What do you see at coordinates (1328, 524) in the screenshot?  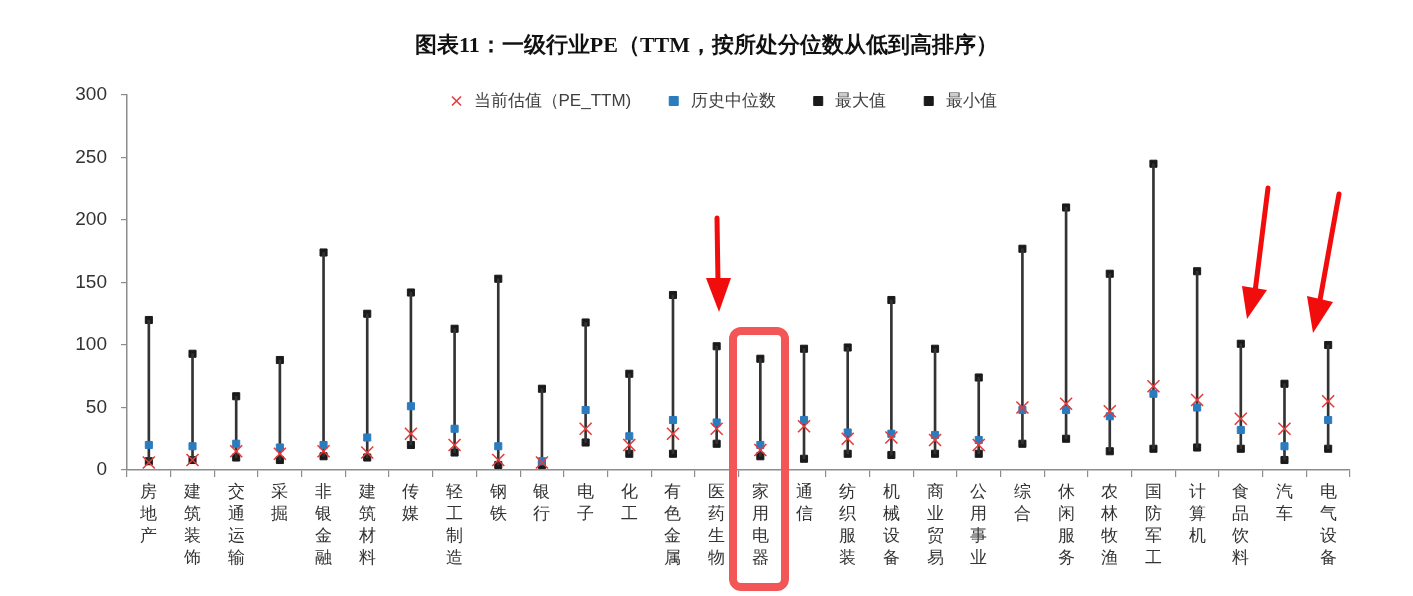 I see `x-tick-label: 电气设备` at bounding box center [1328, 524].